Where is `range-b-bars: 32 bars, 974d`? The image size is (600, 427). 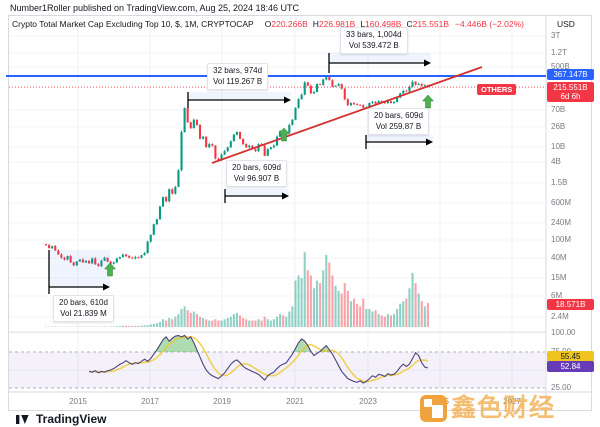
range-b-bars: 32 bars, 974d is located at coordinates (238, 70).